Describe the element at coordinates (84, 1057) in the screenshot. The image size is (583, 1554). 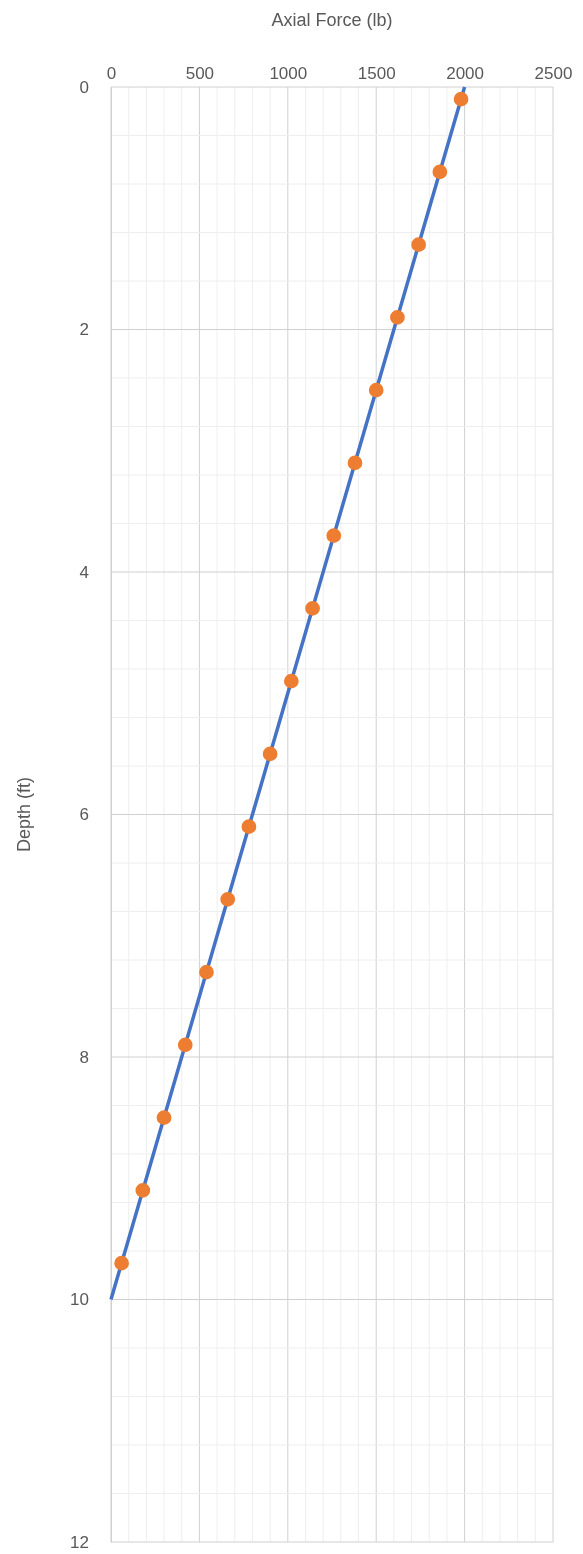
I see `y-tick-label: 8` at that location.